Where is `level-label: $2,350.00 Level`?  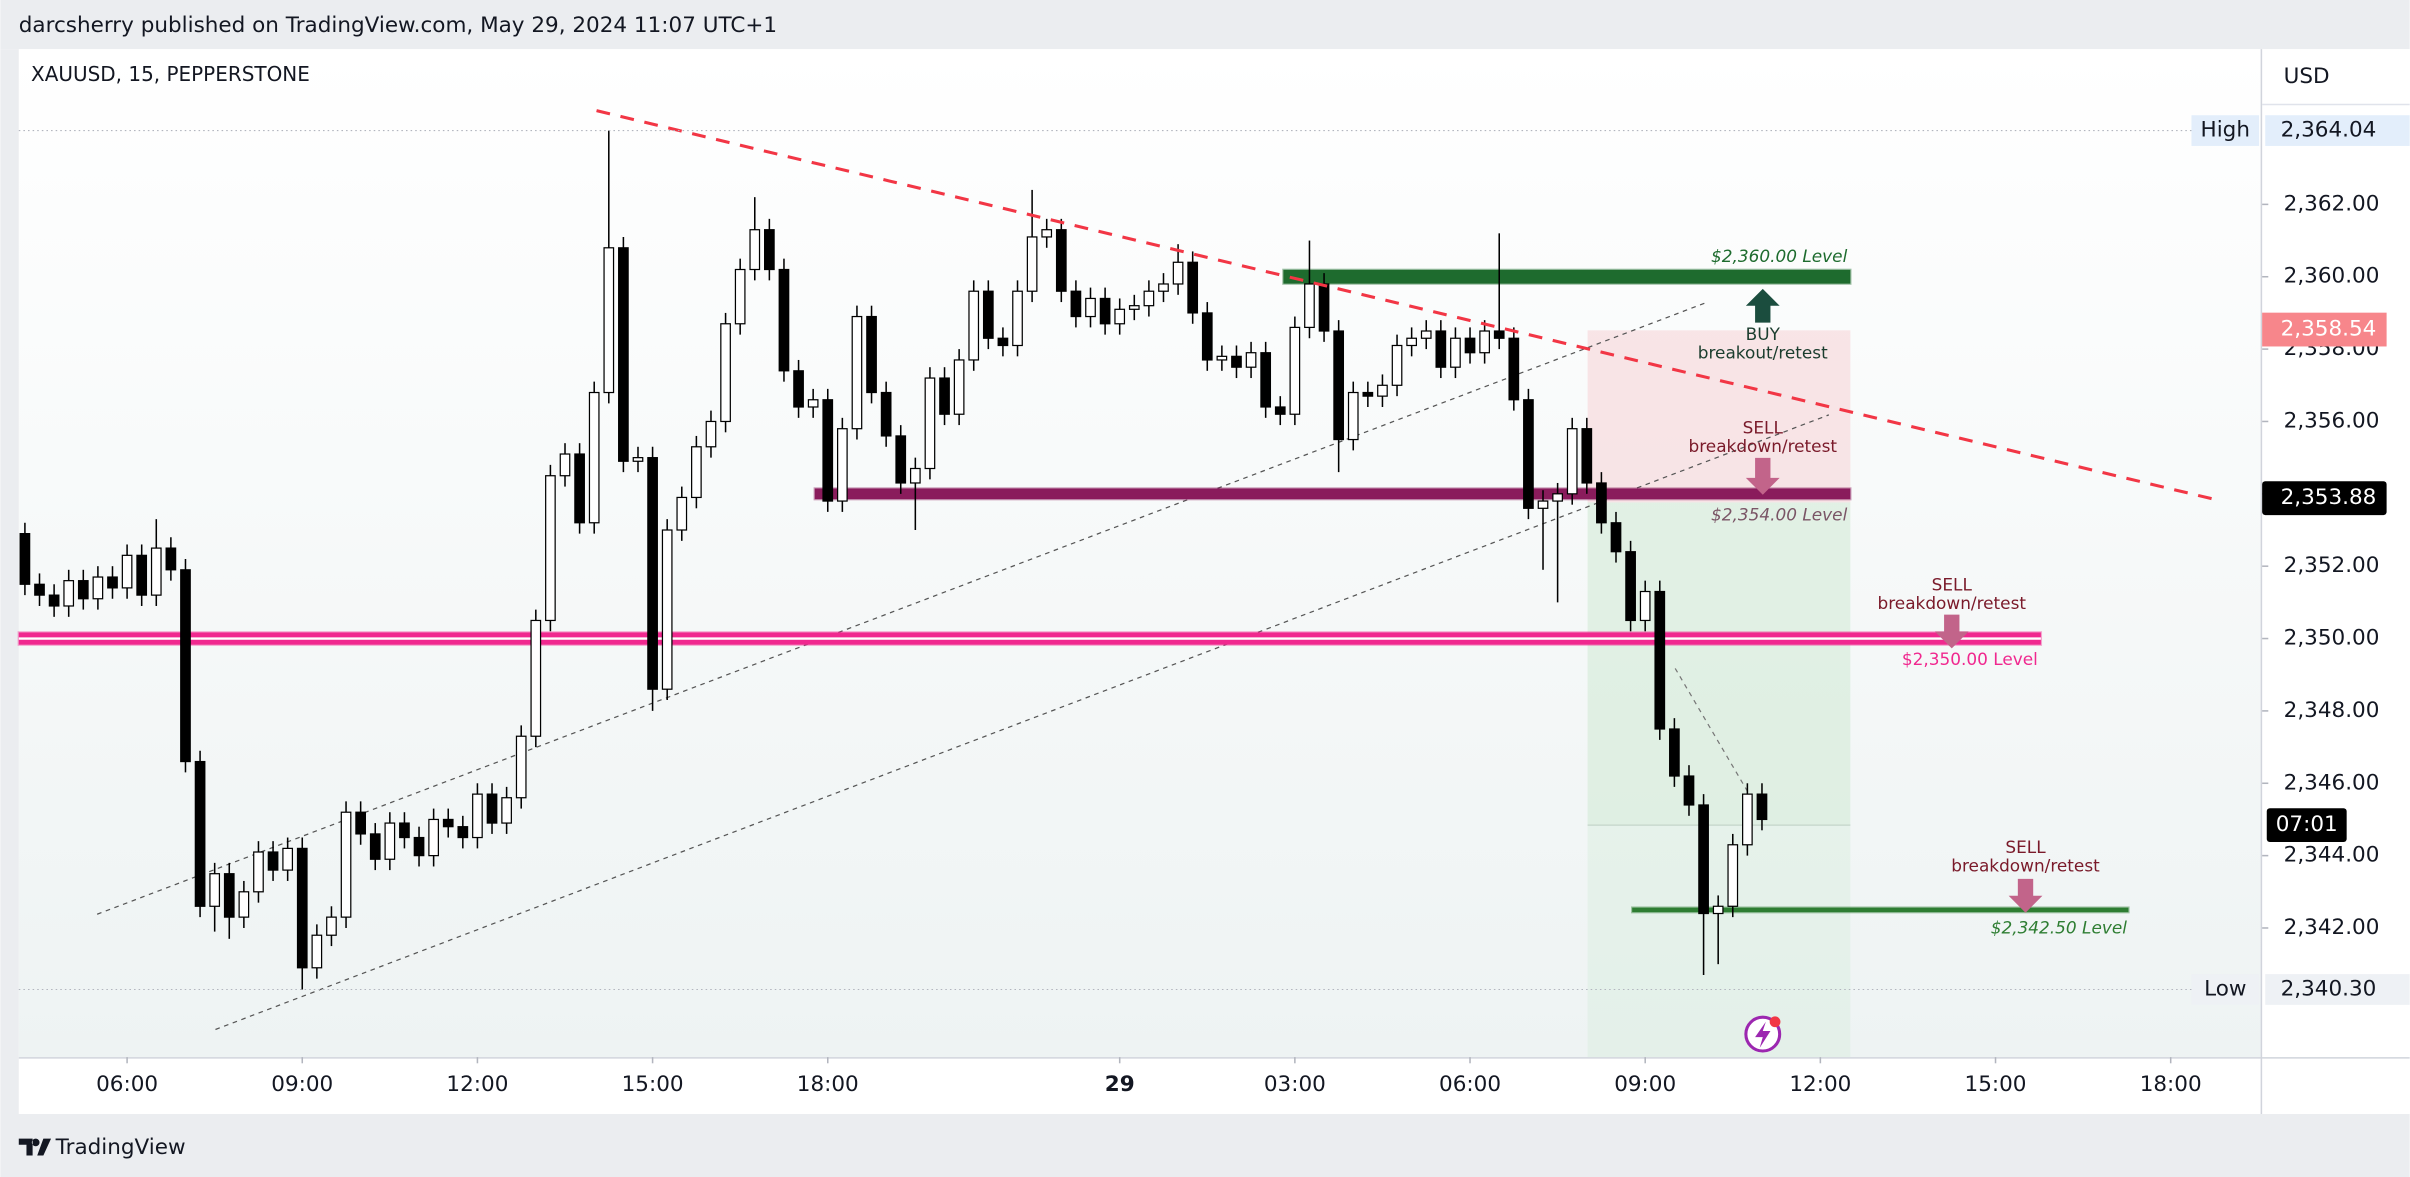
level-label: $2,350.00 Level is located at coordinates (1970, 659).